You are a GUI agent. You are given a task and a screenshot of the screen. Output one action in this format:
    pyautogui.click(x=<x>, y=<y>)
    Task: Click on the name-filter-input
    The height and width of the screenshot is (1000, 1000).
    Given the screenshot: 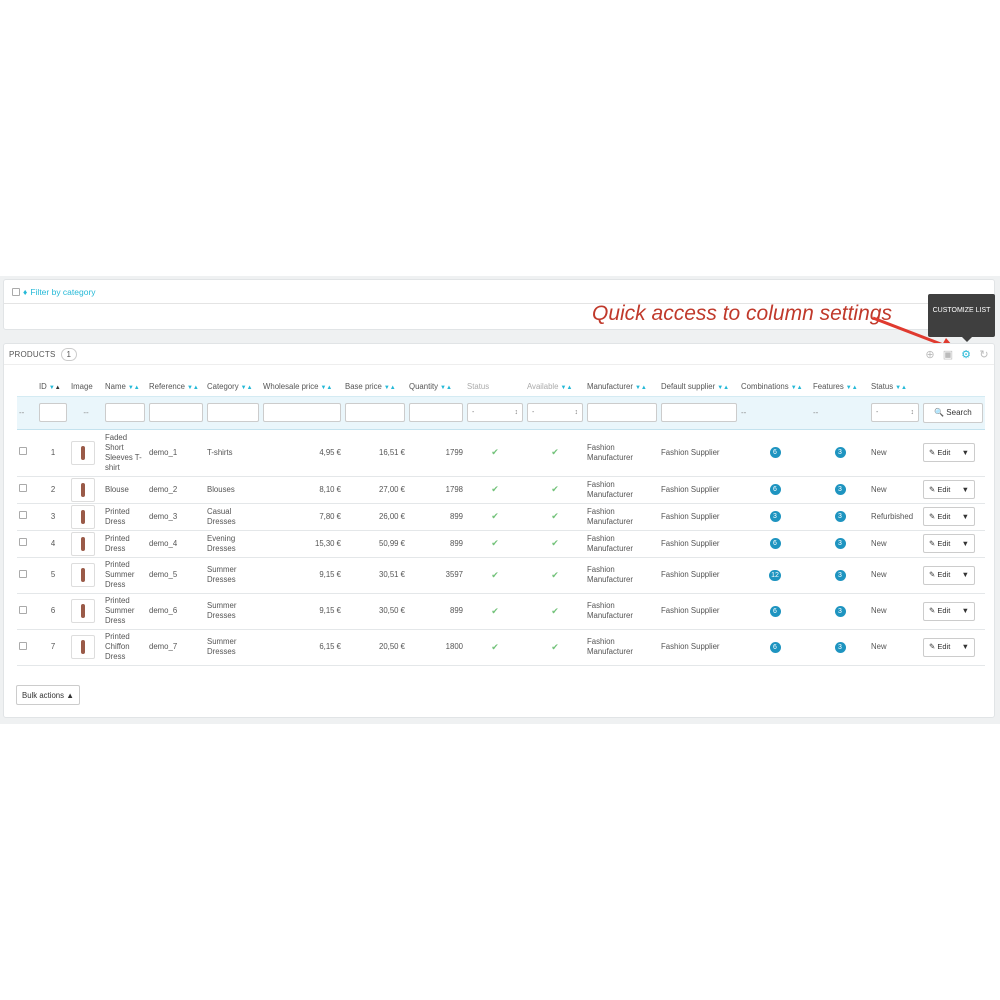 What is the action you would take?
    pyautogui.click(x=125, y=412)
    